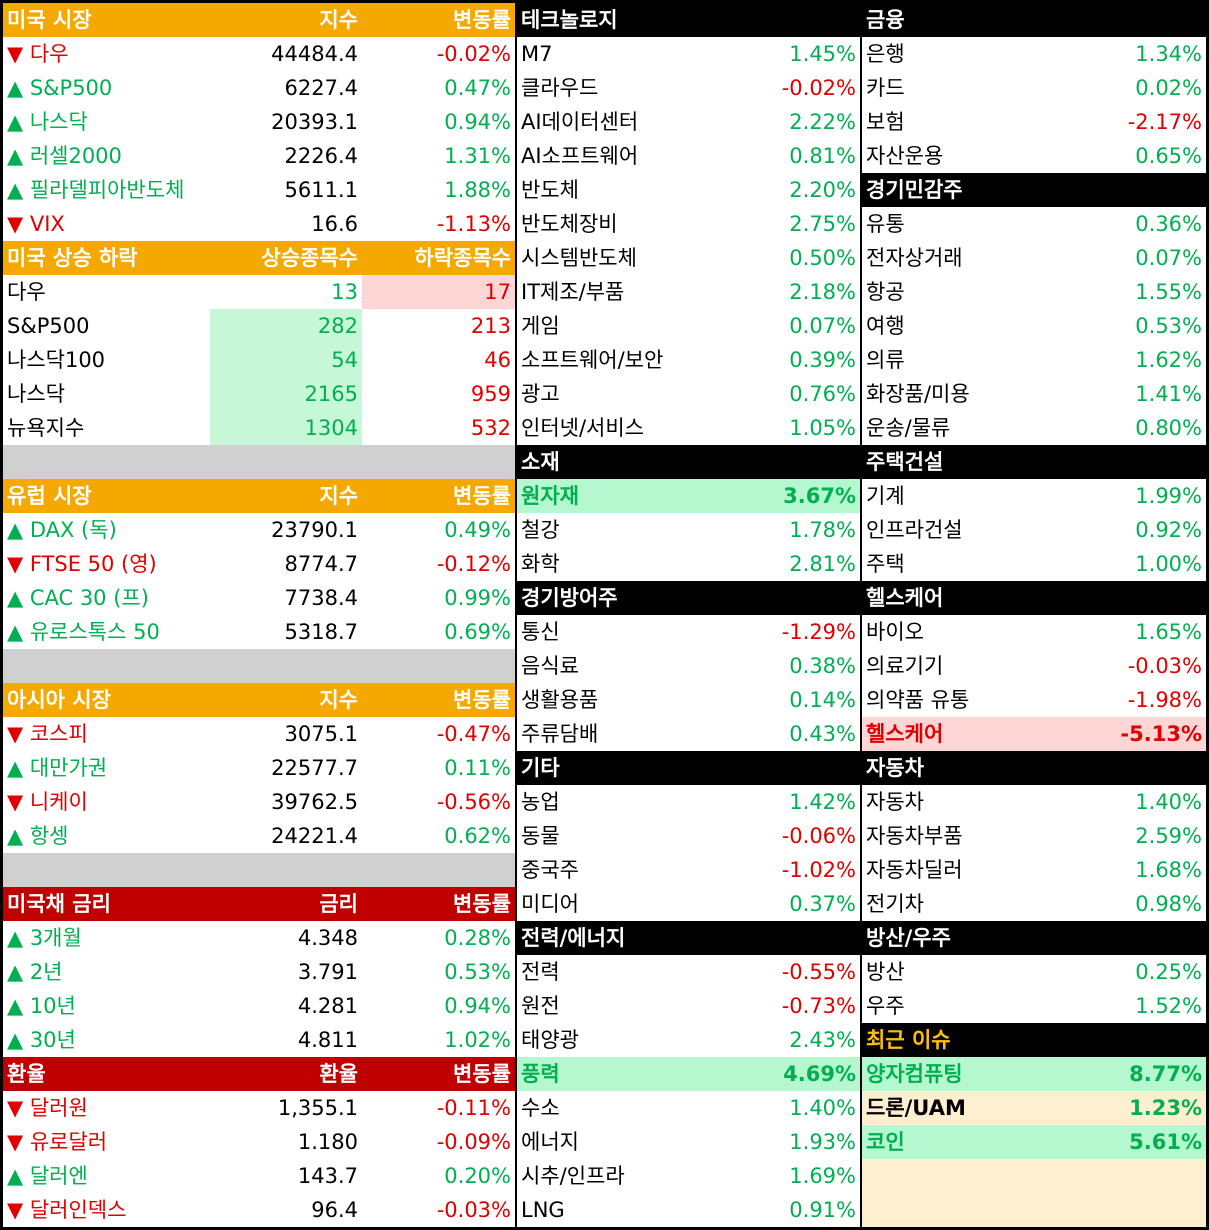  I want to click on row-label: ▲ 러셀2000, so click(106, 156).